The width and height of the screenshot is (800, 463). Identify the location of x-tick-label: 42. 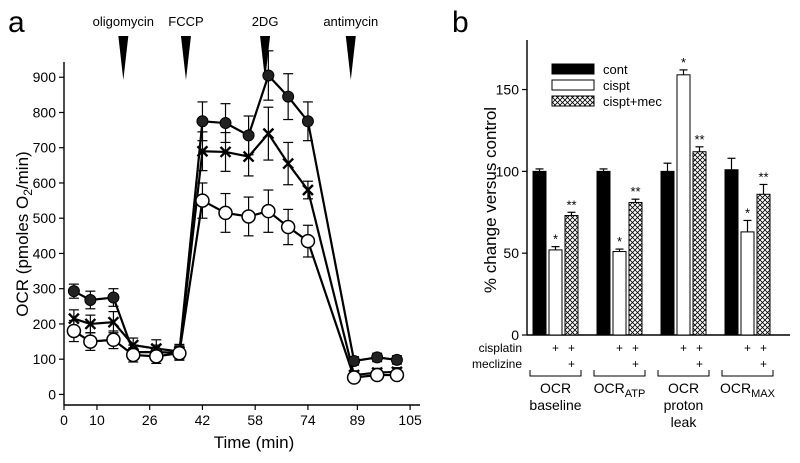
(203, 420).